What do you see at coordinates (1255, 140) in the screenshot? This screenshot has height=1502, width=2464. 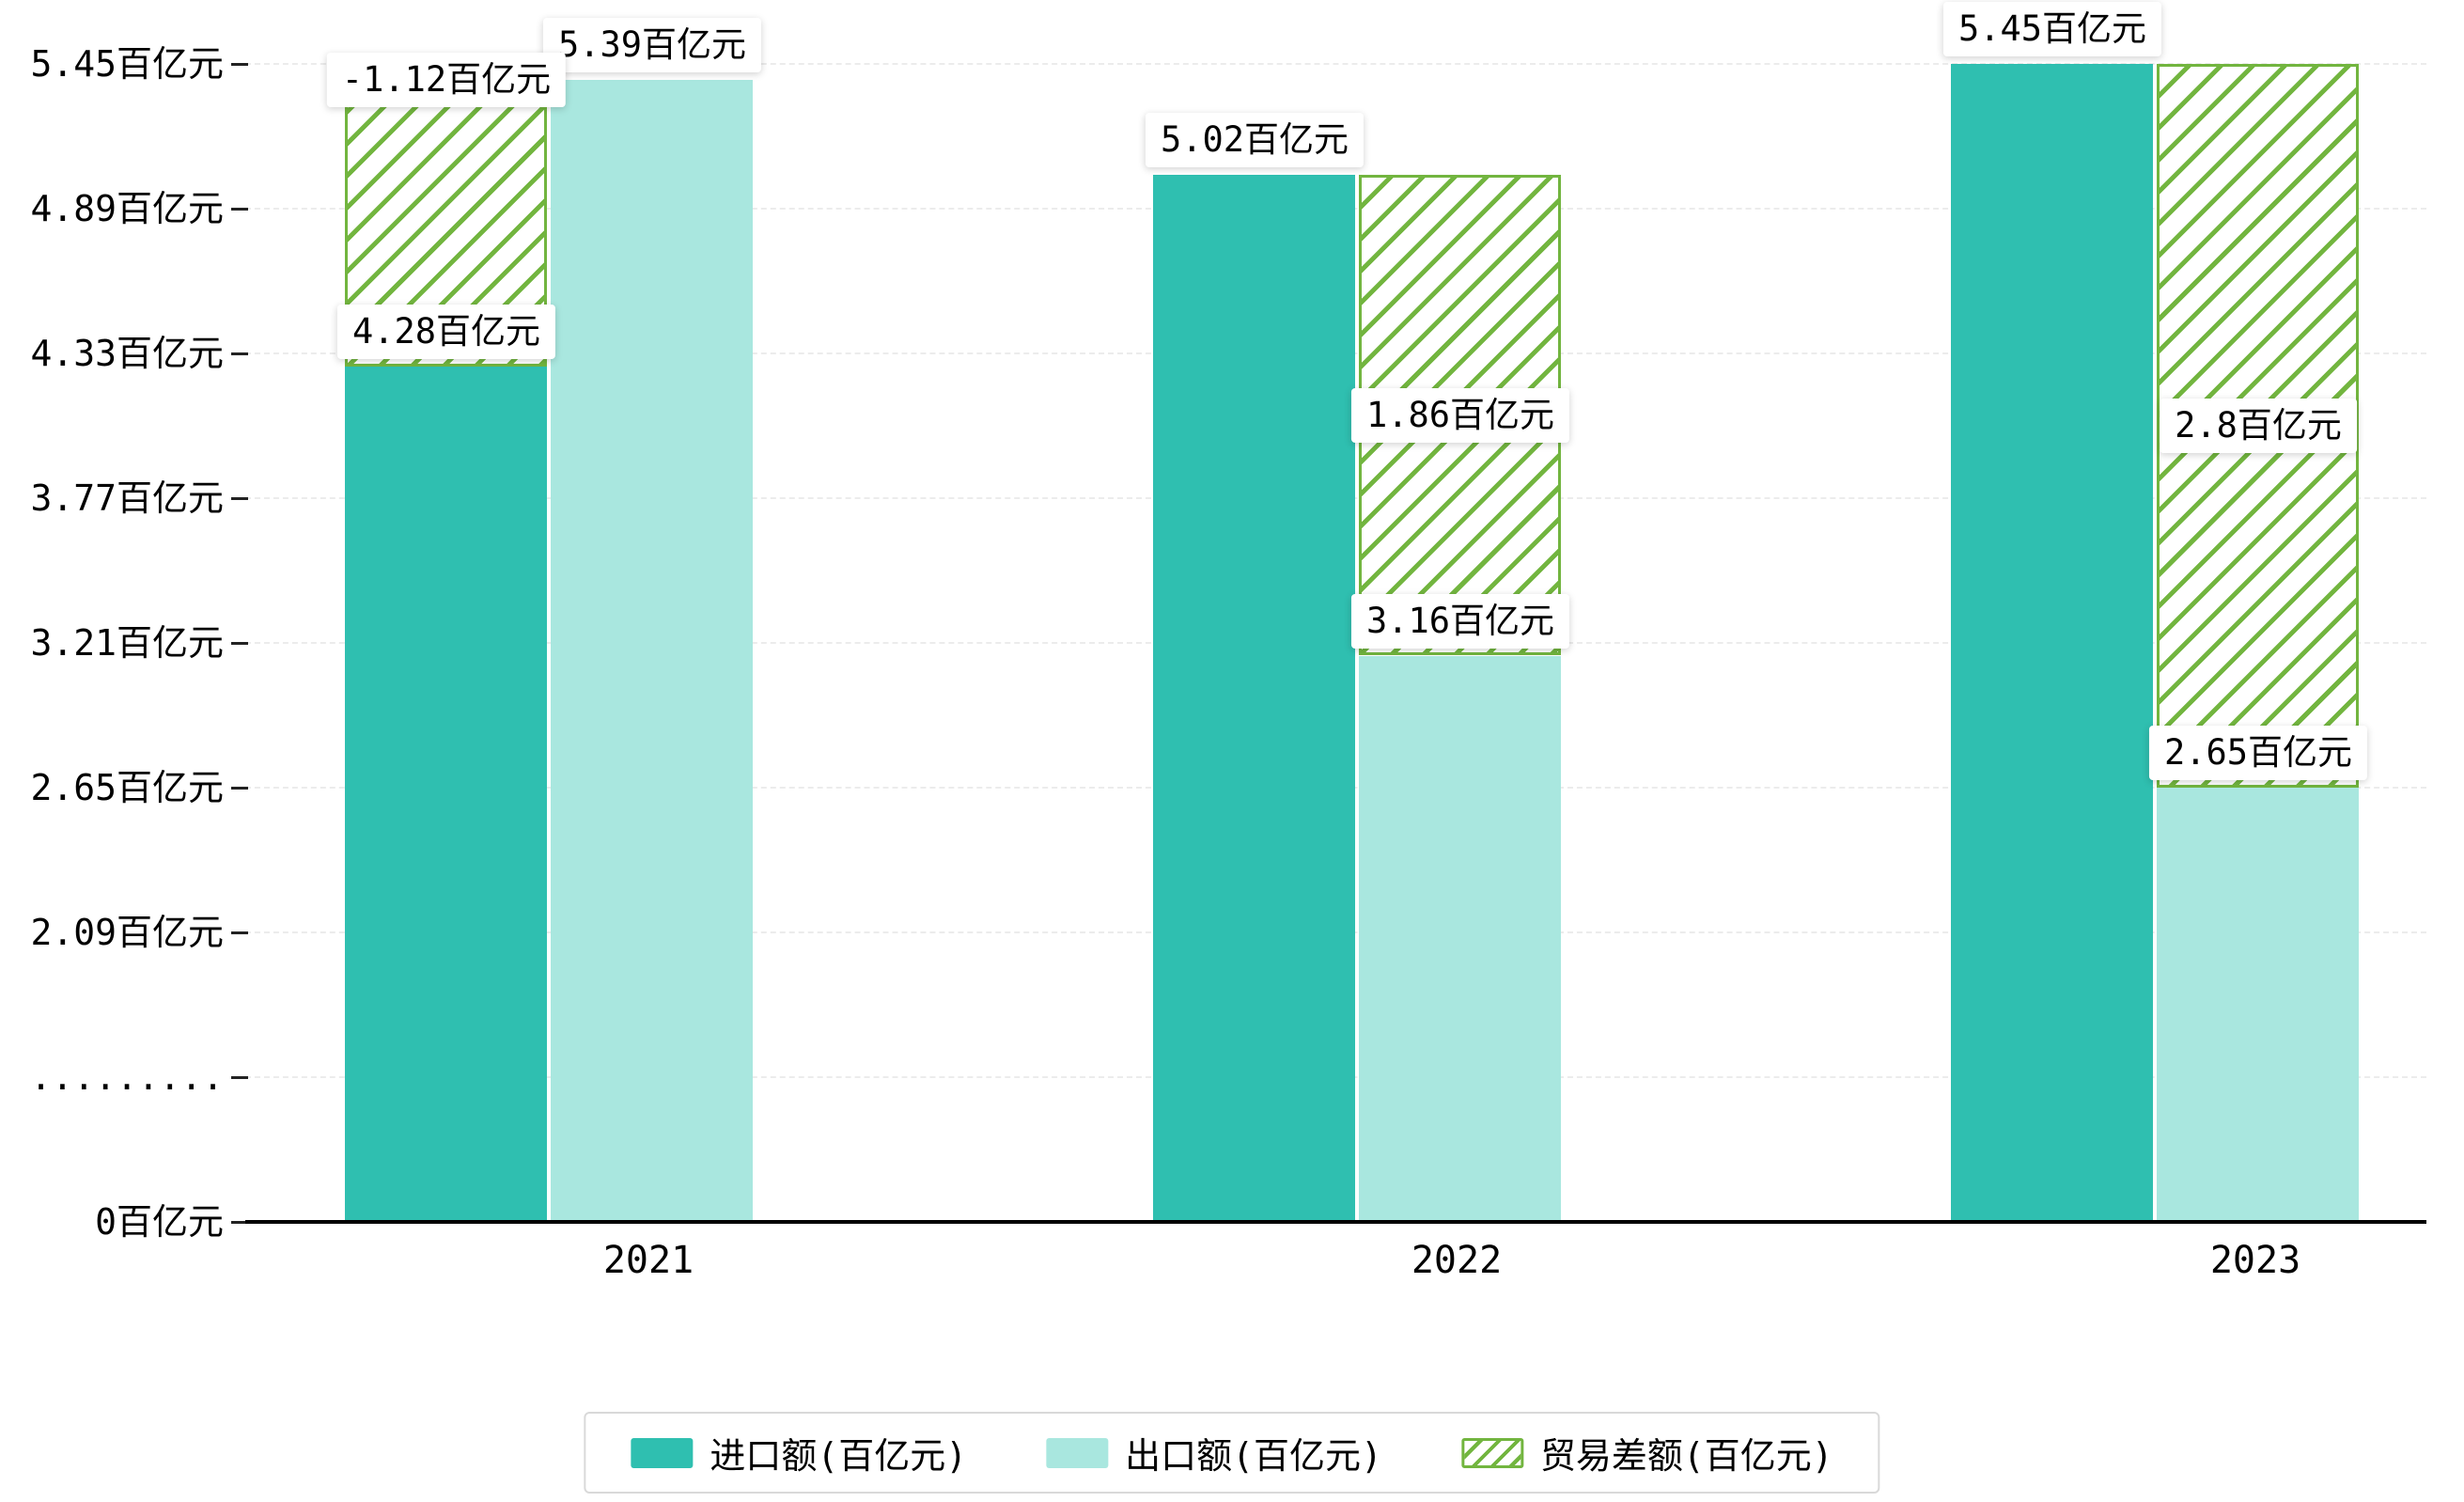 I see `label-import-2022: 5.02百亿元` at bounding box center [1255, 140].